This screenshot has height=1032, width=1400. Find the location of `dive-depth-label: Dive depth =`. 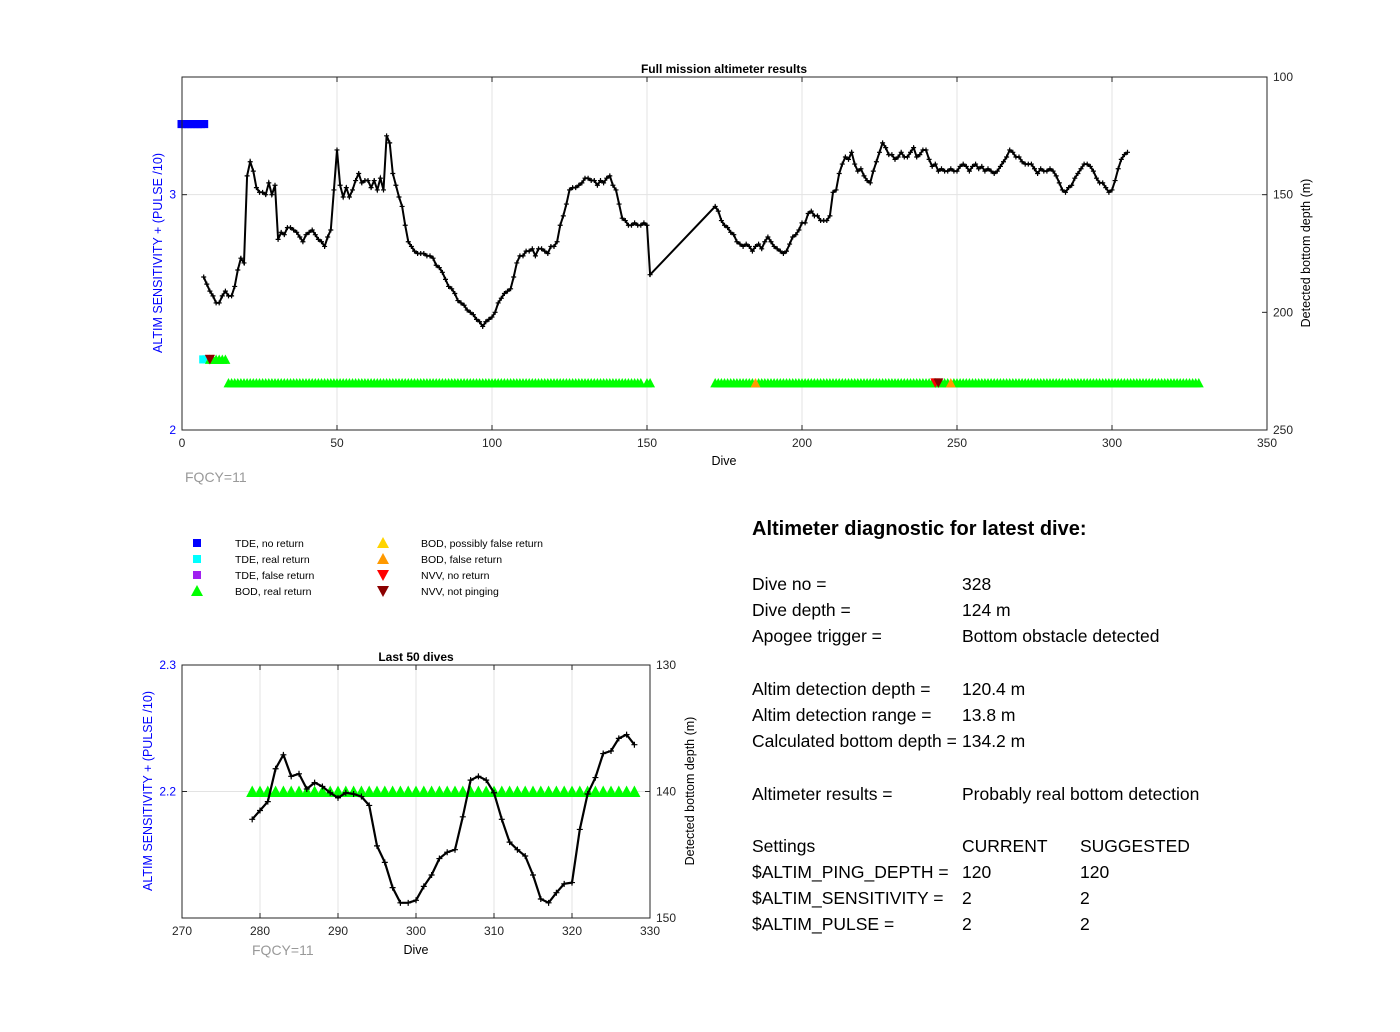

dive-depth-label: Dive depth = is located at coordinates (801, 610).